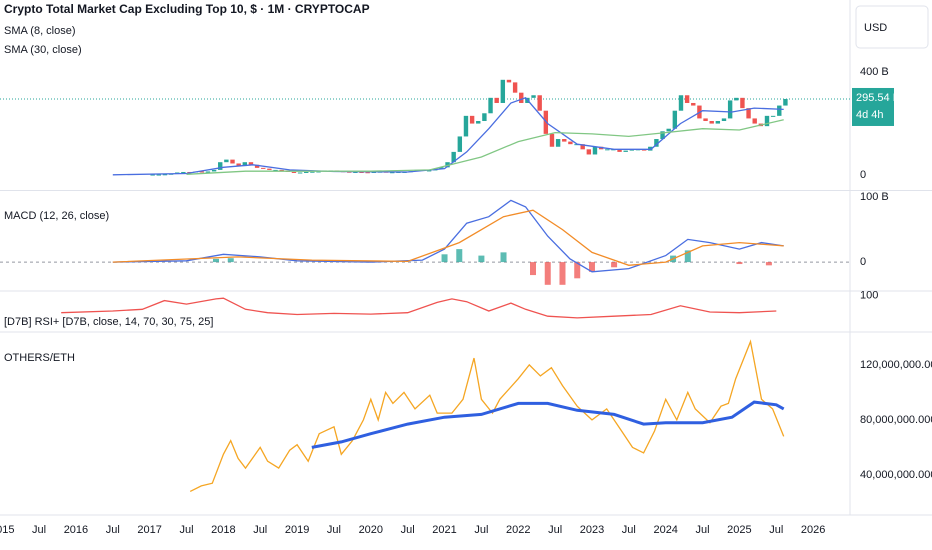  I want to click on x-tick-label: 2016, so click(76, 530).